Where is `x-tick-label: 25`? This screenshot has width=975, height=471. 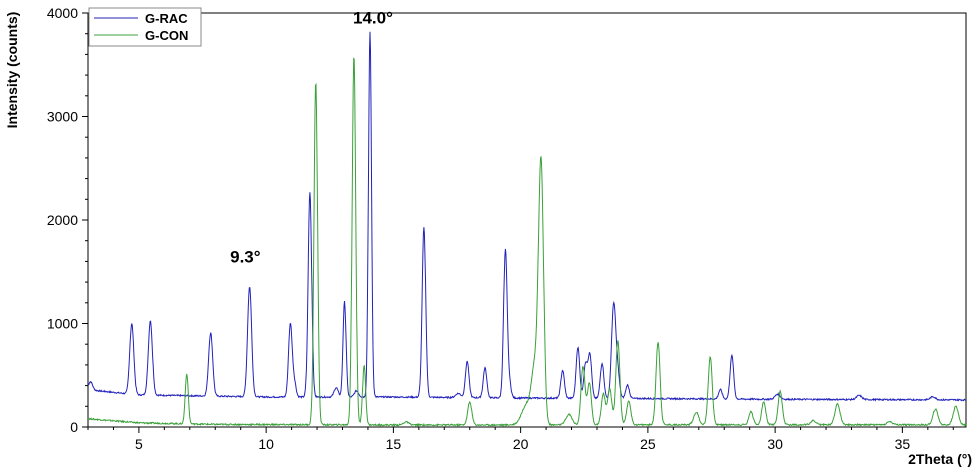
x-tick-label: 25 is located at coordinates (648, 444).